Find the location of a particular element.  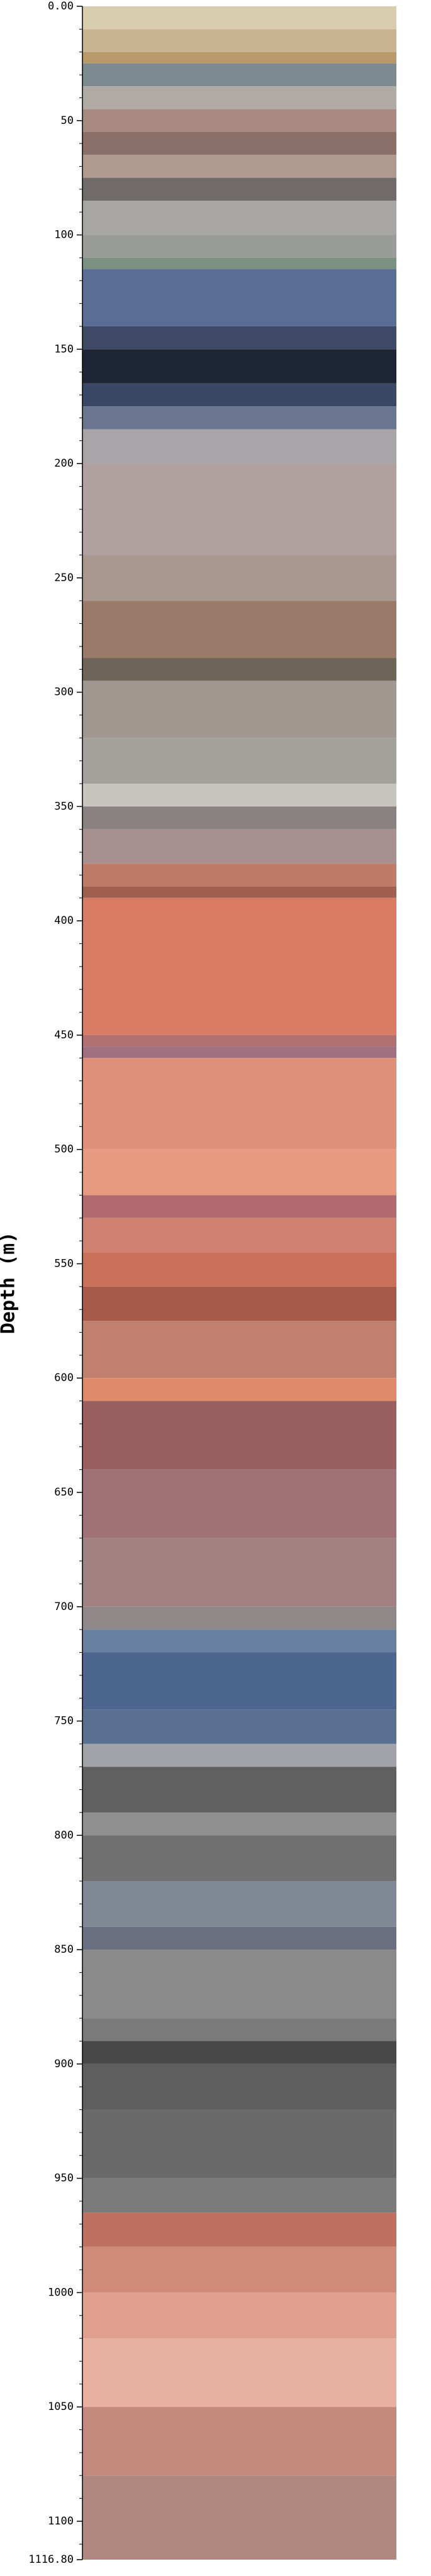

y-tick-label: 850 is located at coordinates (64, 1949).